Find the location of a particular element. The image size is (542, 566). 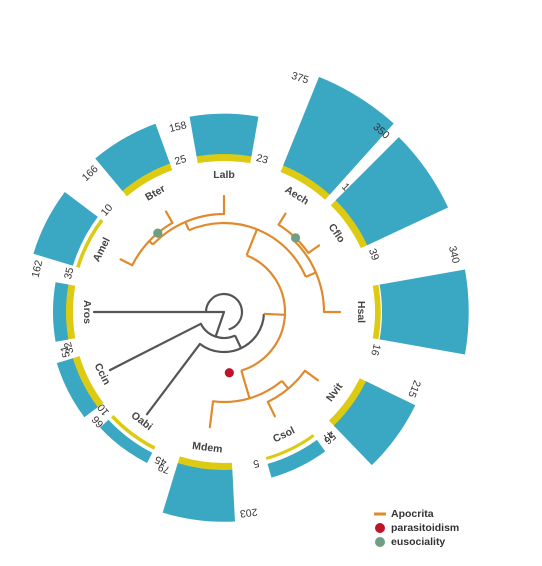

outer-bar-ccin is located at coordinates (77, 388).